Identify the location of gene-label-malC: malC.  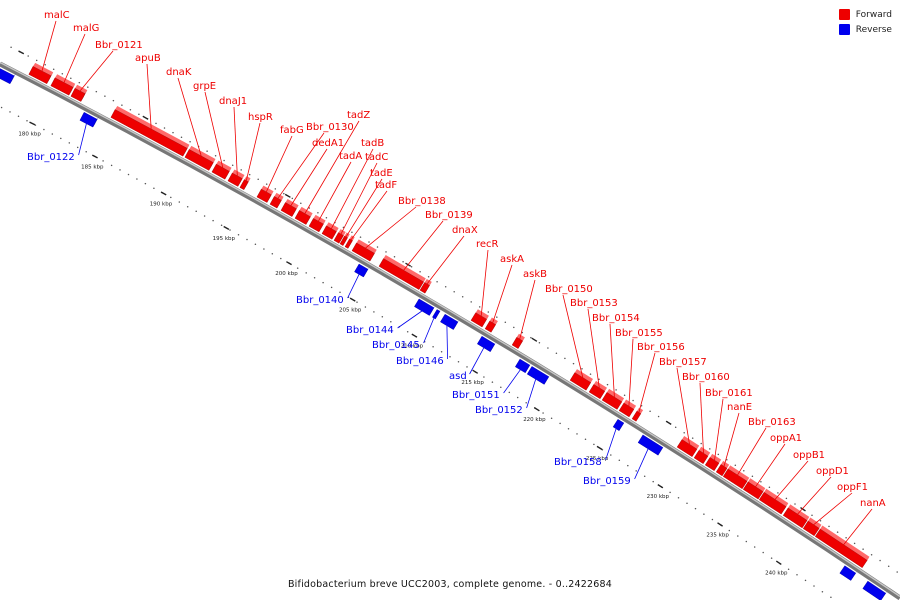
(57, 15).